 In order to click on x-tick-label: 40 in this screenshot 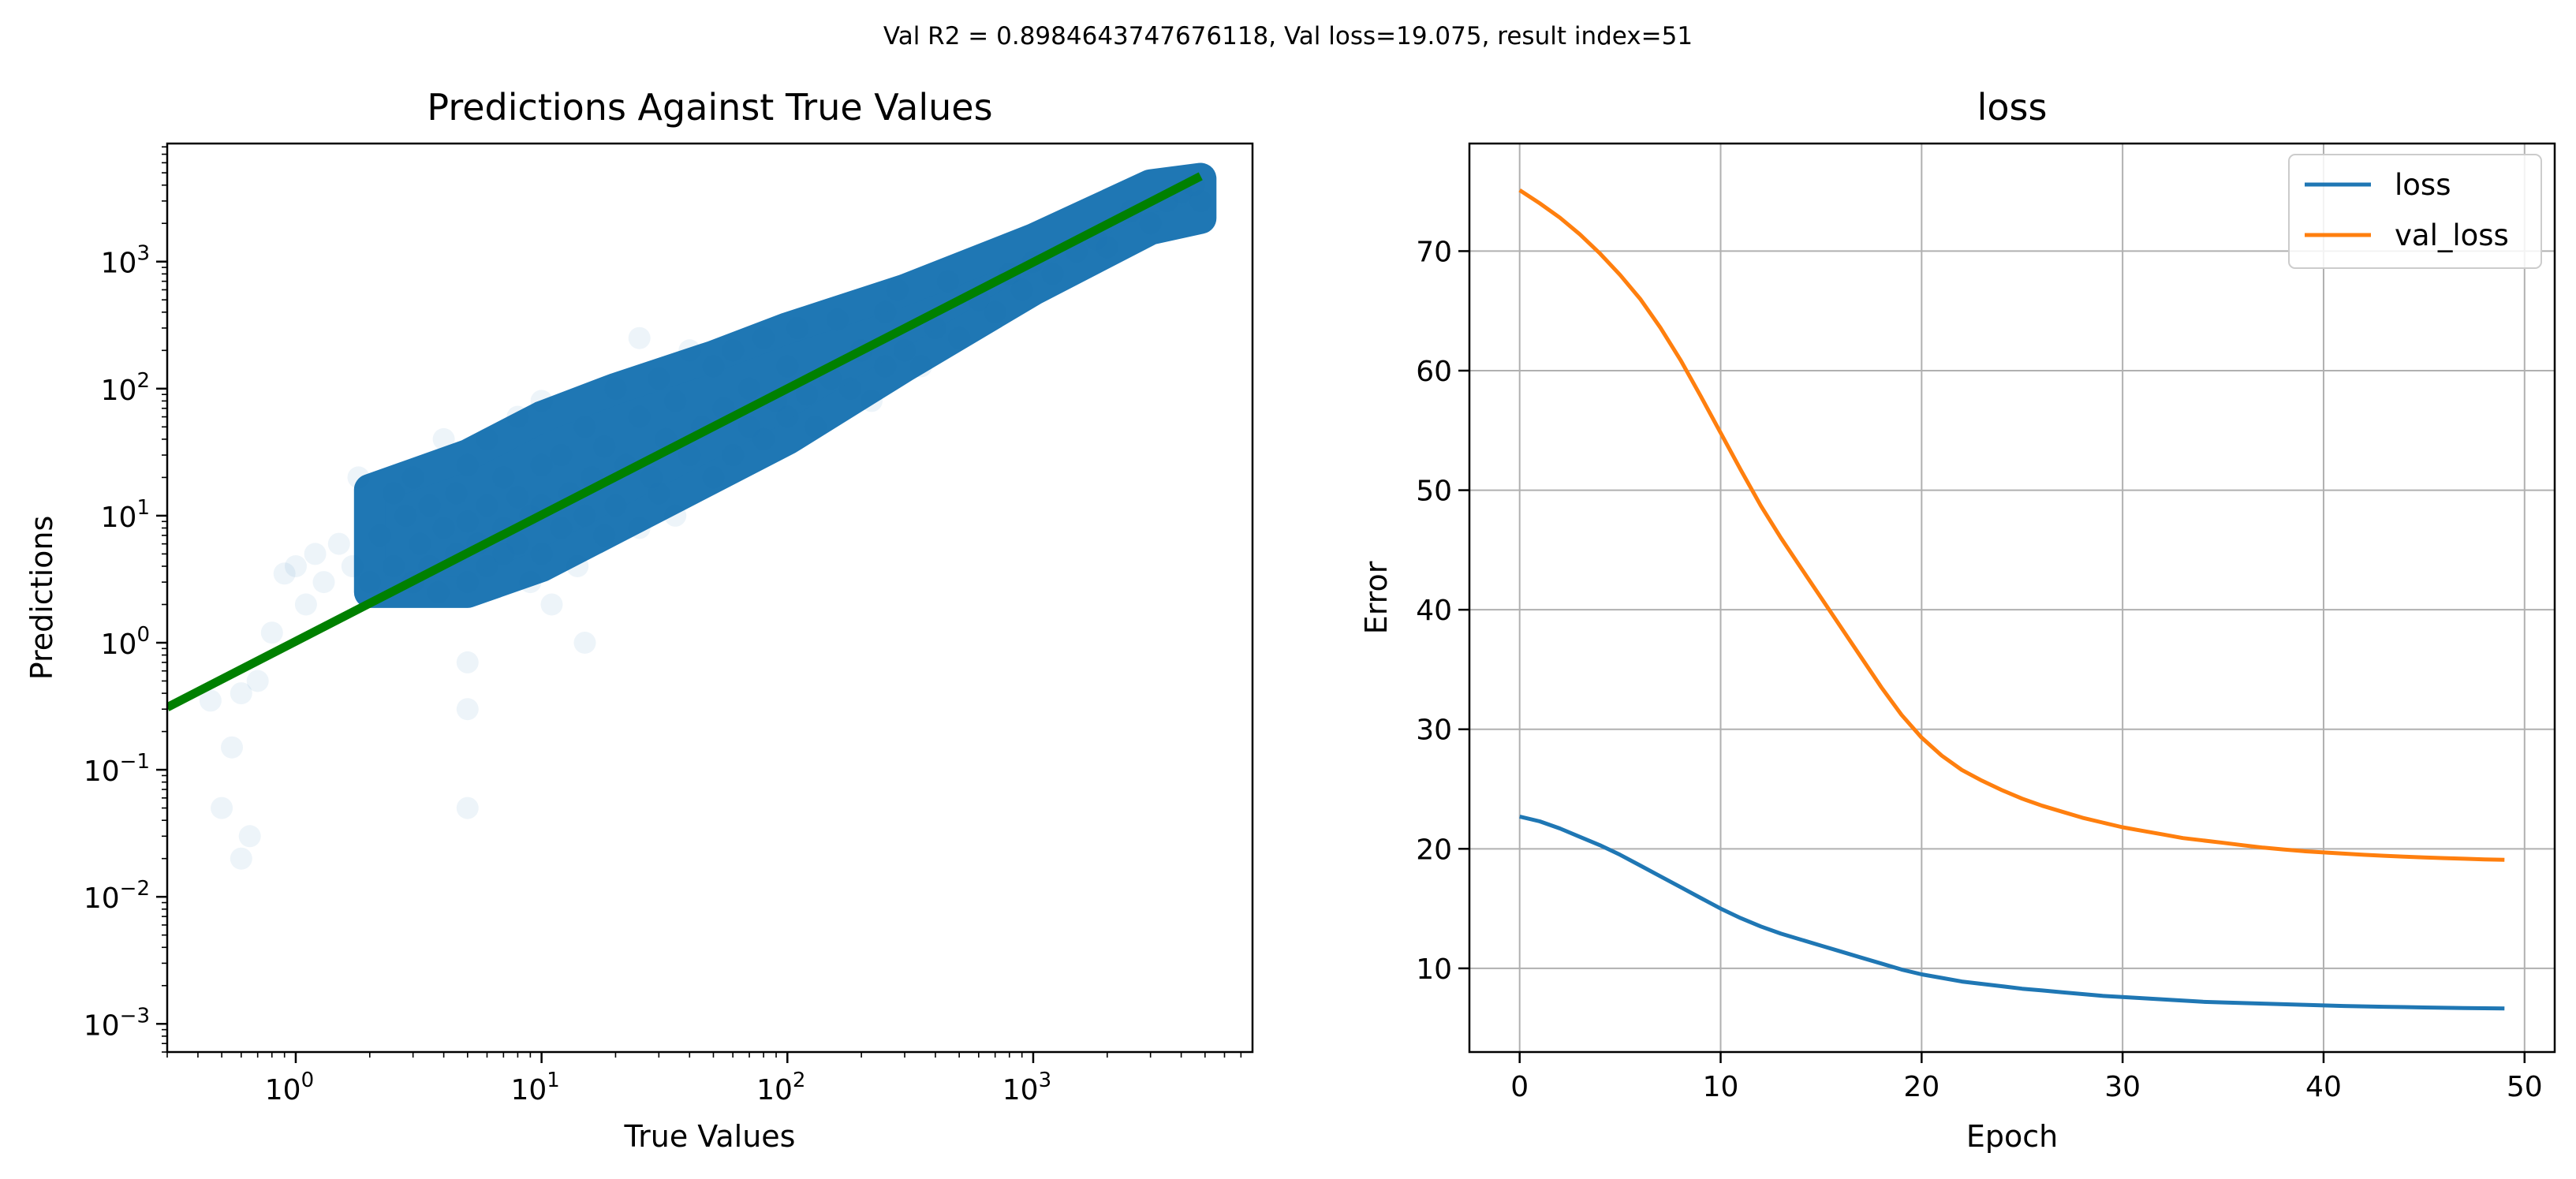, I will do `click(2323, 1087)`.